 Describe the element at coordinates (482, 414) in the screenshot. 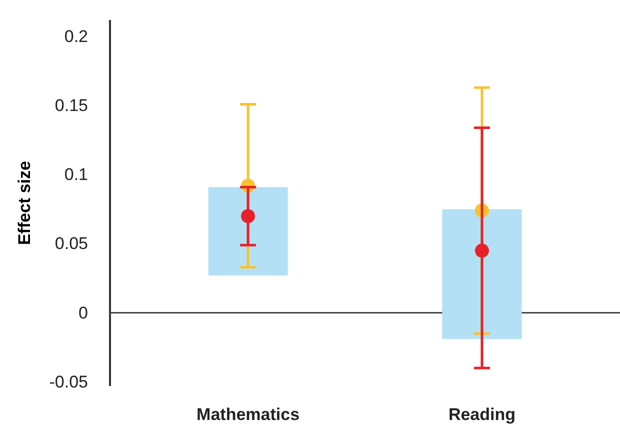

I see `x-tick-label: Reading` at that location.